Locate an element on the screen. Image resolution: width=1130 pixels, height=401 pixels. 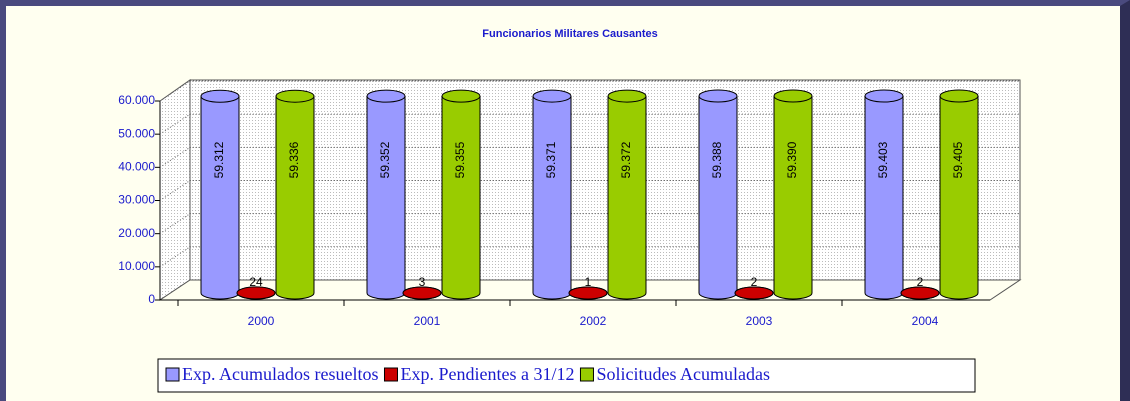
legend-label: Exp. Acumulados resueltos is located at coordinates (280, 374).